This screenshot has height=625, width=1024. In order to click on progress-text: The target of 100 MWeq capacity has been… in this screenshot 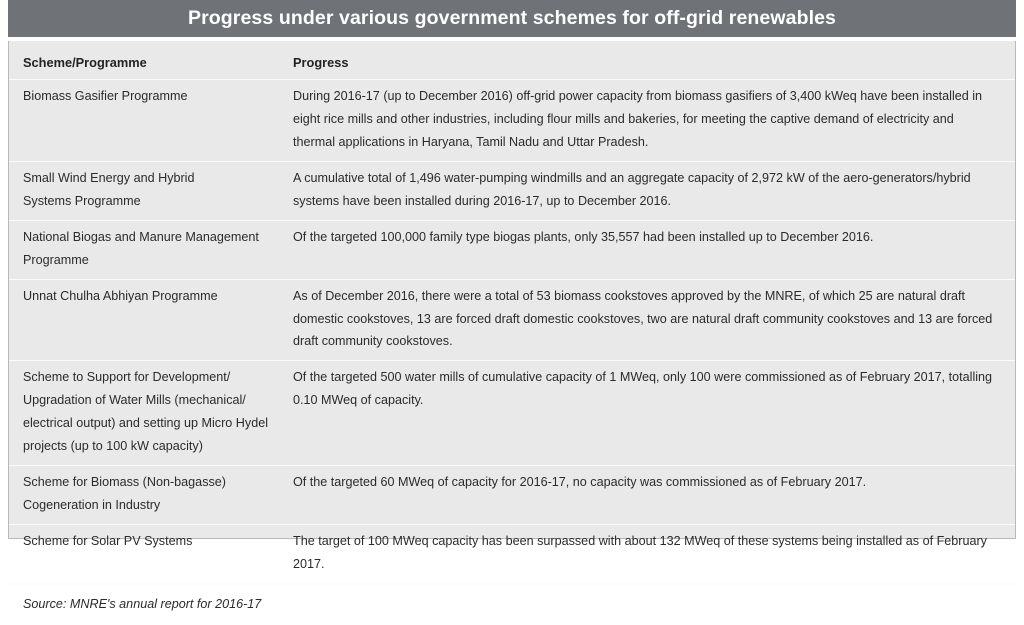, I will do `click(640, 552)`.